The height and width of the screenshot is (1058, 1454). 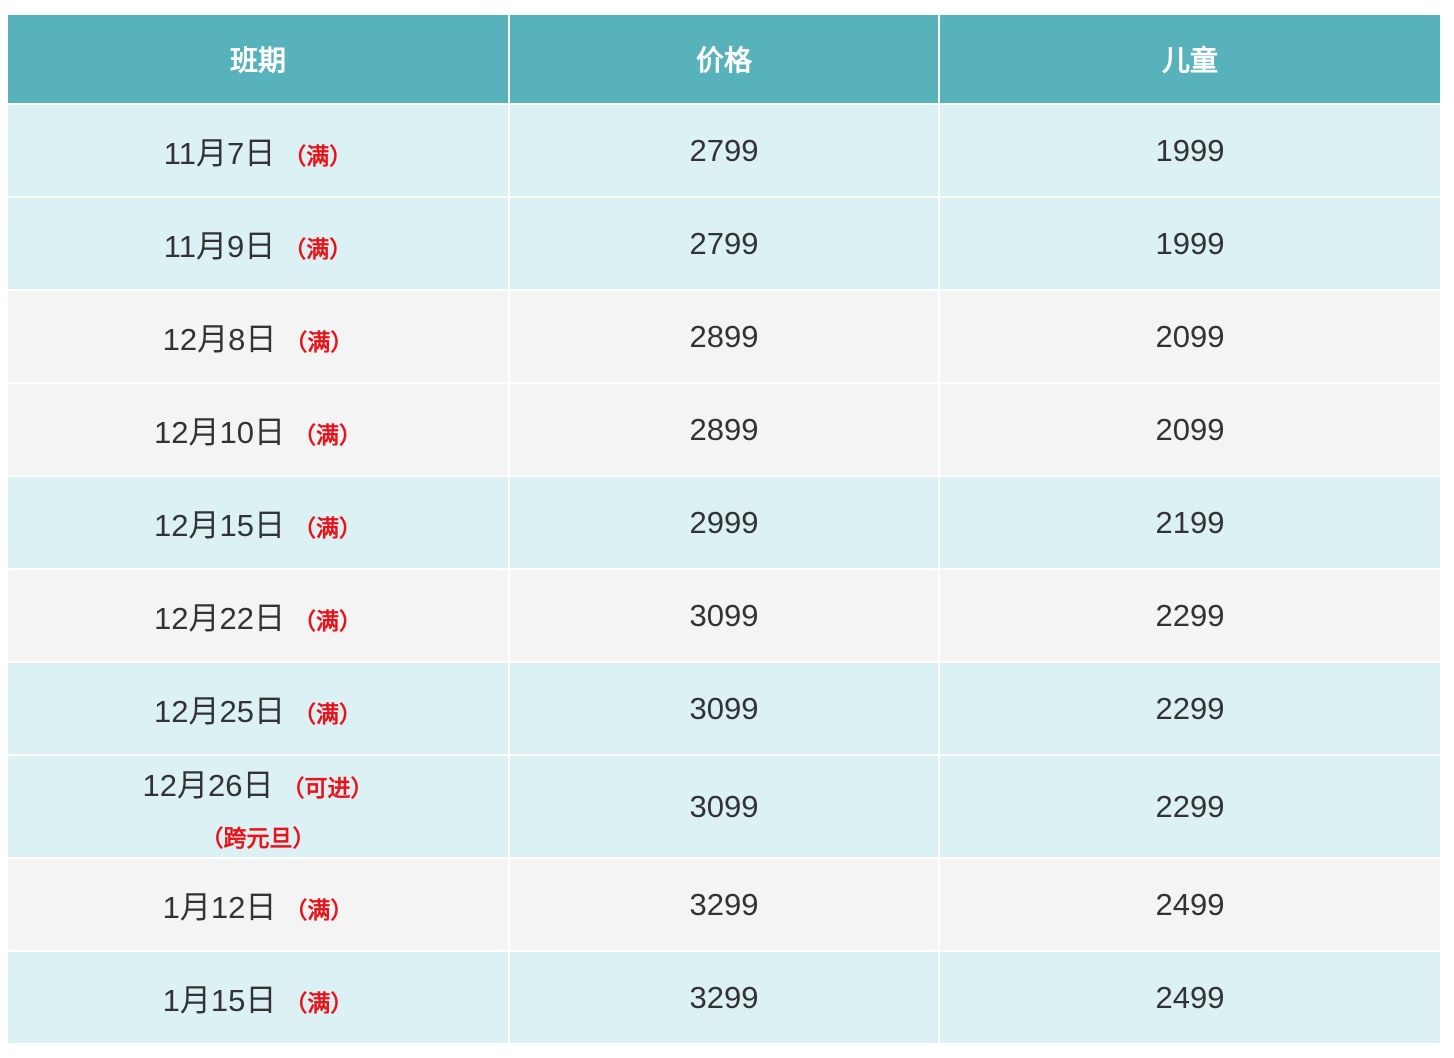 I want to click on date-cell: 1月15日 （满）, so click(x=259, y=997).